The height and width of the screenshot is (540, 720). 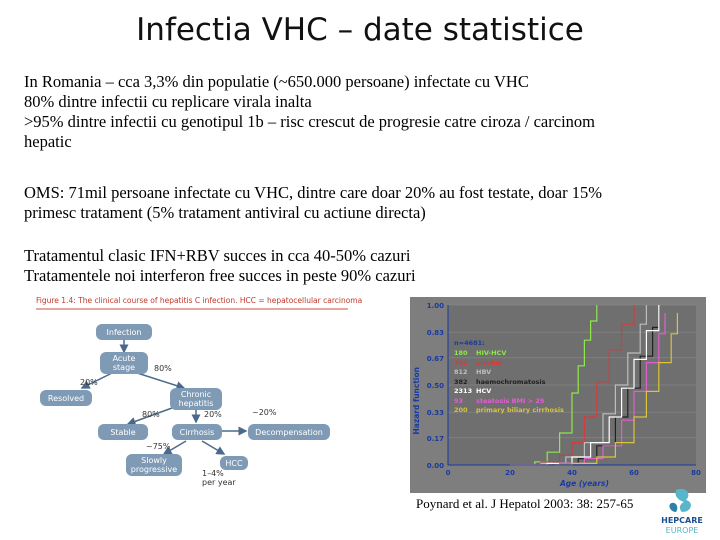 What do you see at coordinates (164, 397) in the screenshot?
I see `diagram-arrows` at bounding box center [164, 397].